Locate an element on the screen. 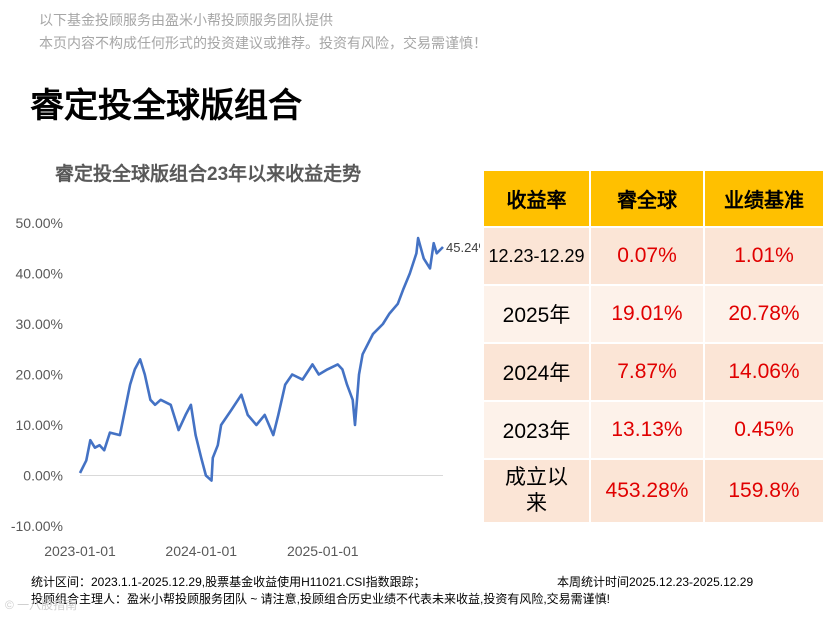  row-label: 2023年 is located at coordinates (536, 430).